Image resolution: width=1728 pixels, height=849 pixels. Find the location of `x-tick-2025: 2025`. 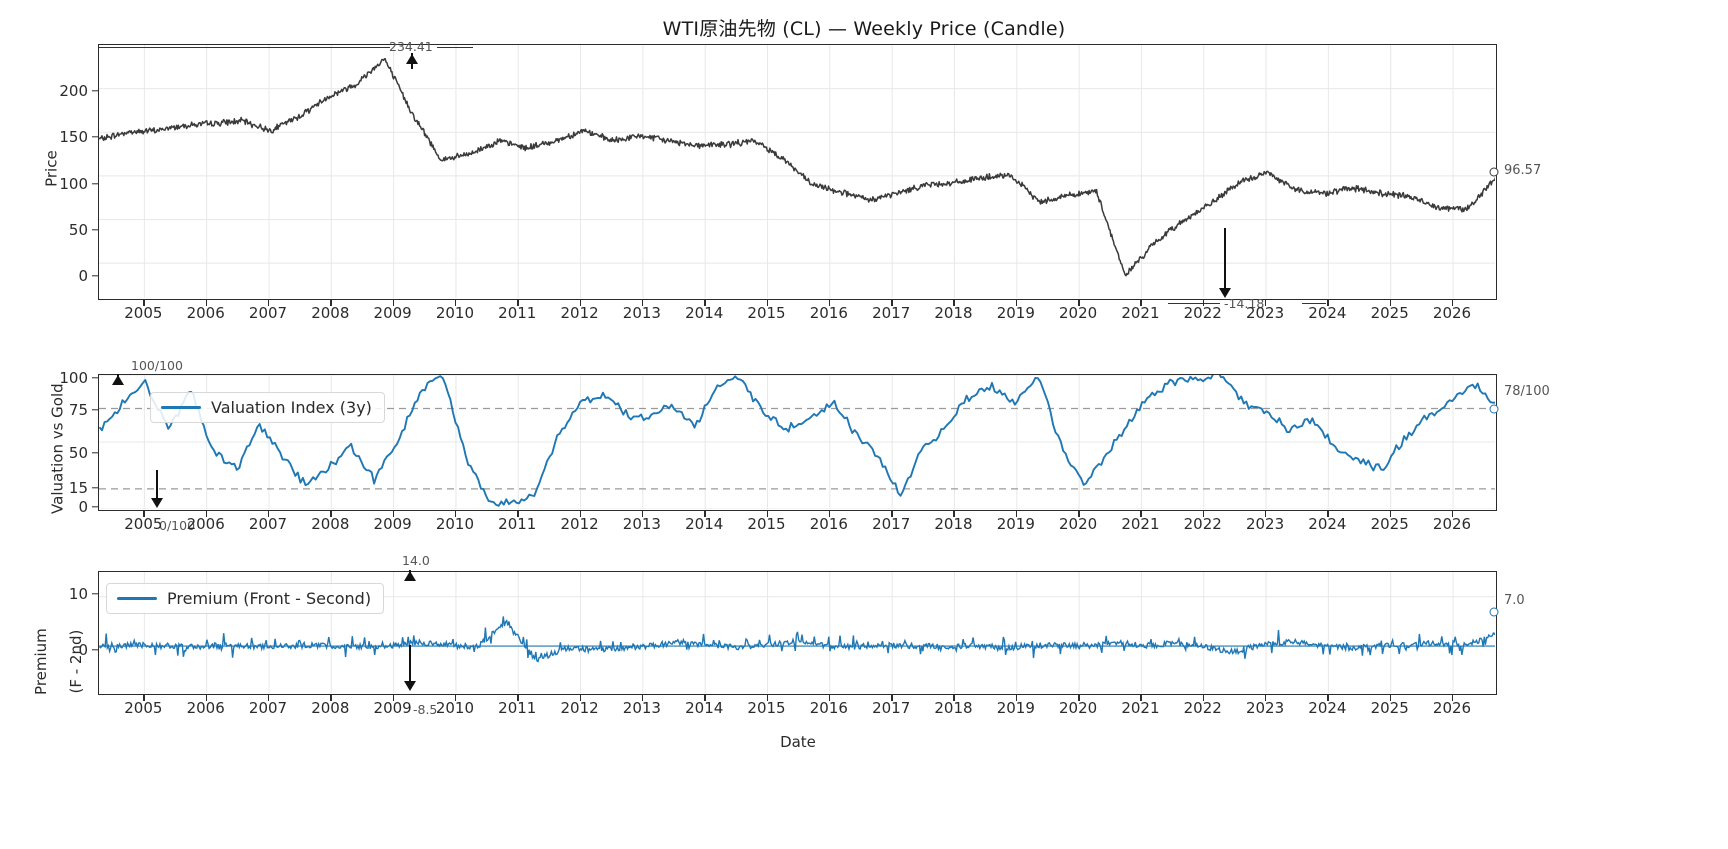

x-tick-2025: 2025 is located at coordinates (1389, 524).